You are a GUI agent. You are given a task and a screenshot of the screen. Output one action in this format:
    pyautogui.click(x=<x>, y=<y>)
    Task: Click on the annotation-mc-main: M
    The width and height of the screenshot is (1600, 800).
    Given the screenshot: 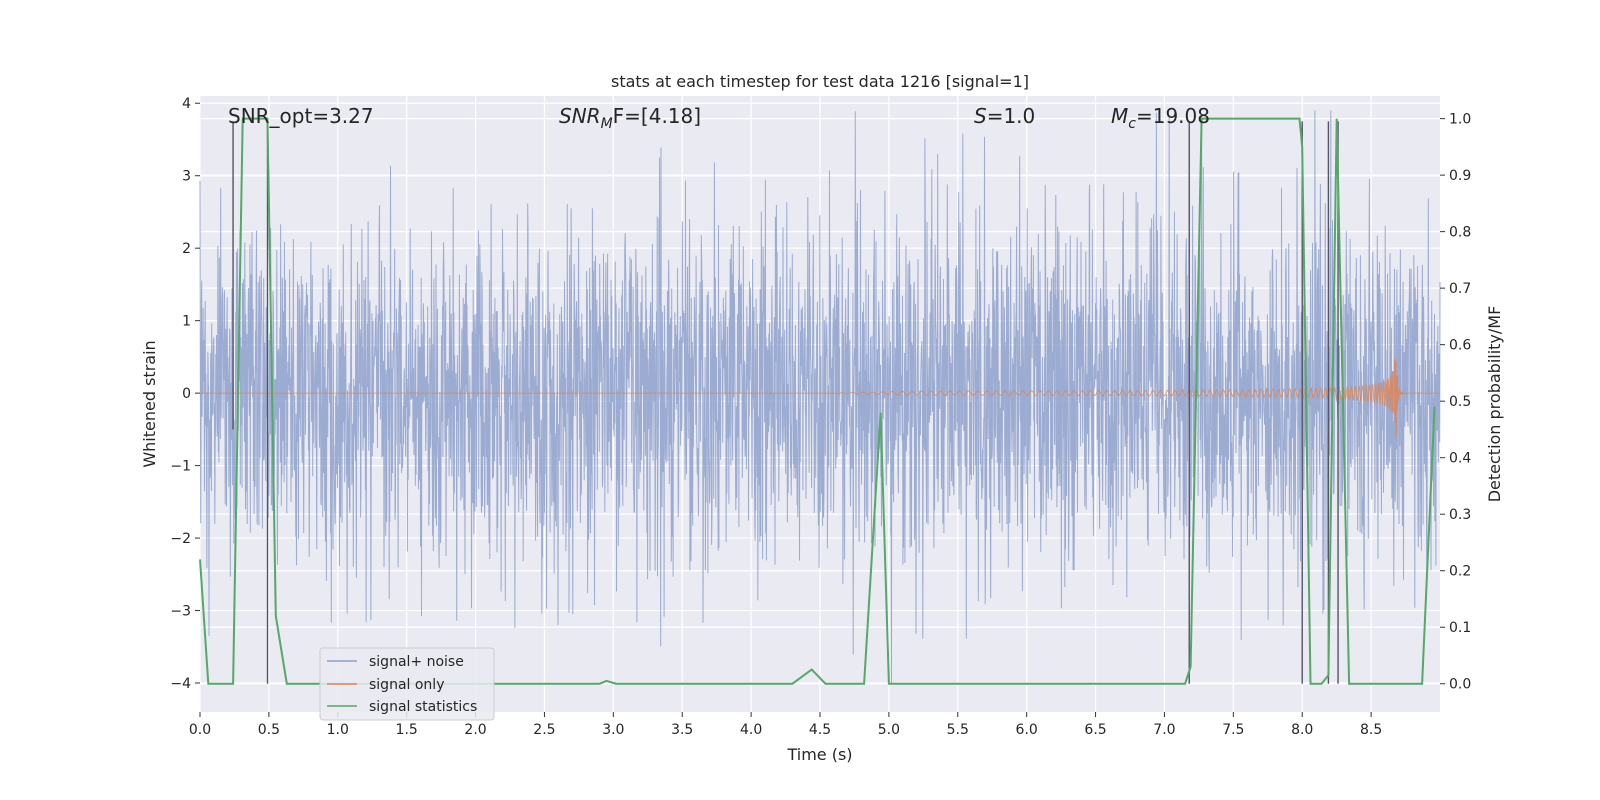 What is the action you would take?
    pyautogui.click(x=1119, y=116)
    